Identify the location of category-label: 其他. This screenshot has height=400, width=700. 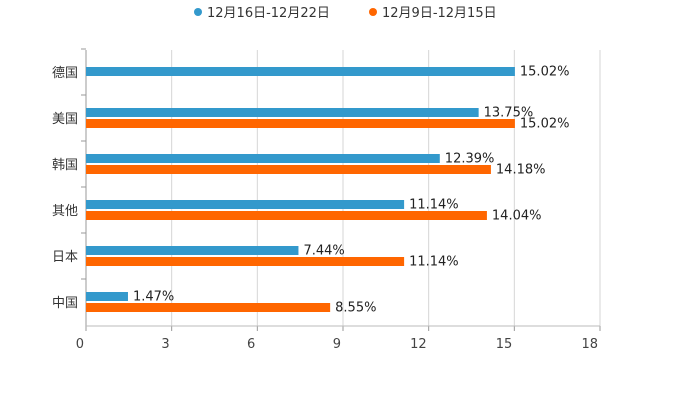
(65, 211).